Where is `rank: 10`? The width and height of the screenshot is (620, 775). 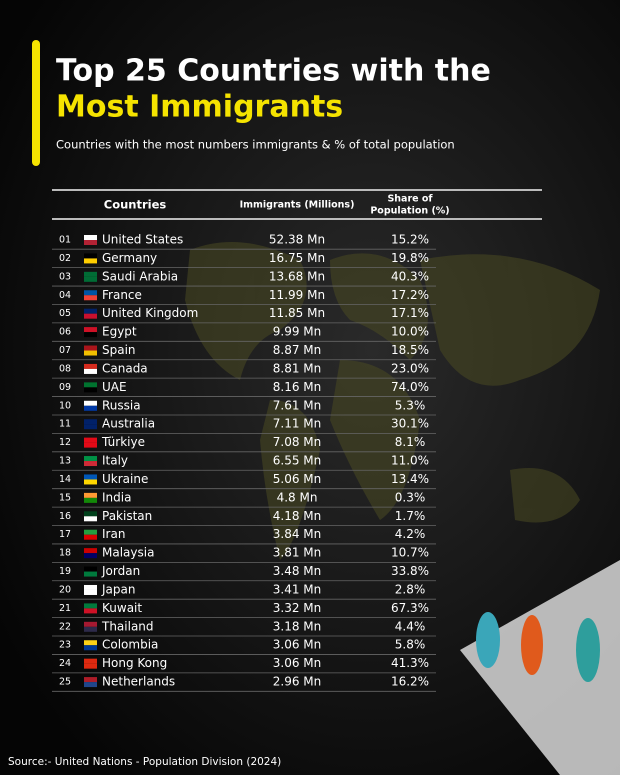
rank: 10 is located at coordinates (65, 405).